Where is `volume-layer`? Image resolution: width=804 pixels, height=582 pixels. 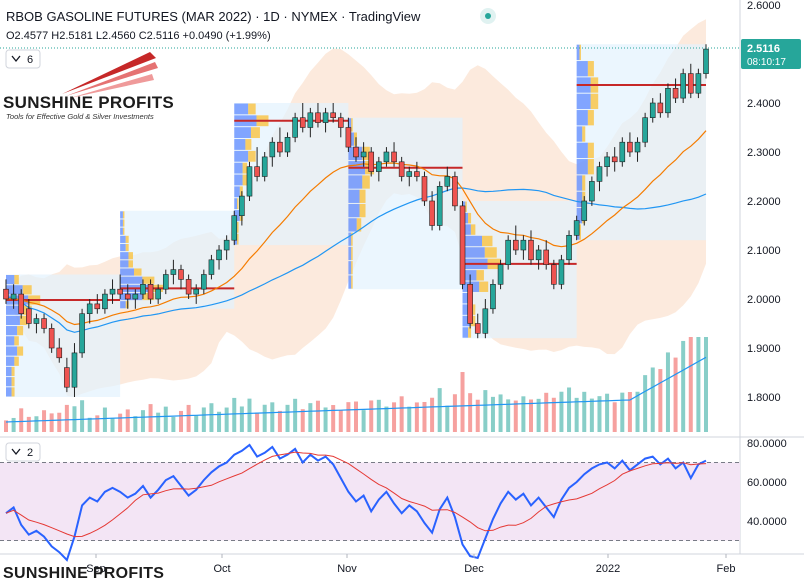 volume-layer is located at coordinates (356, 384).